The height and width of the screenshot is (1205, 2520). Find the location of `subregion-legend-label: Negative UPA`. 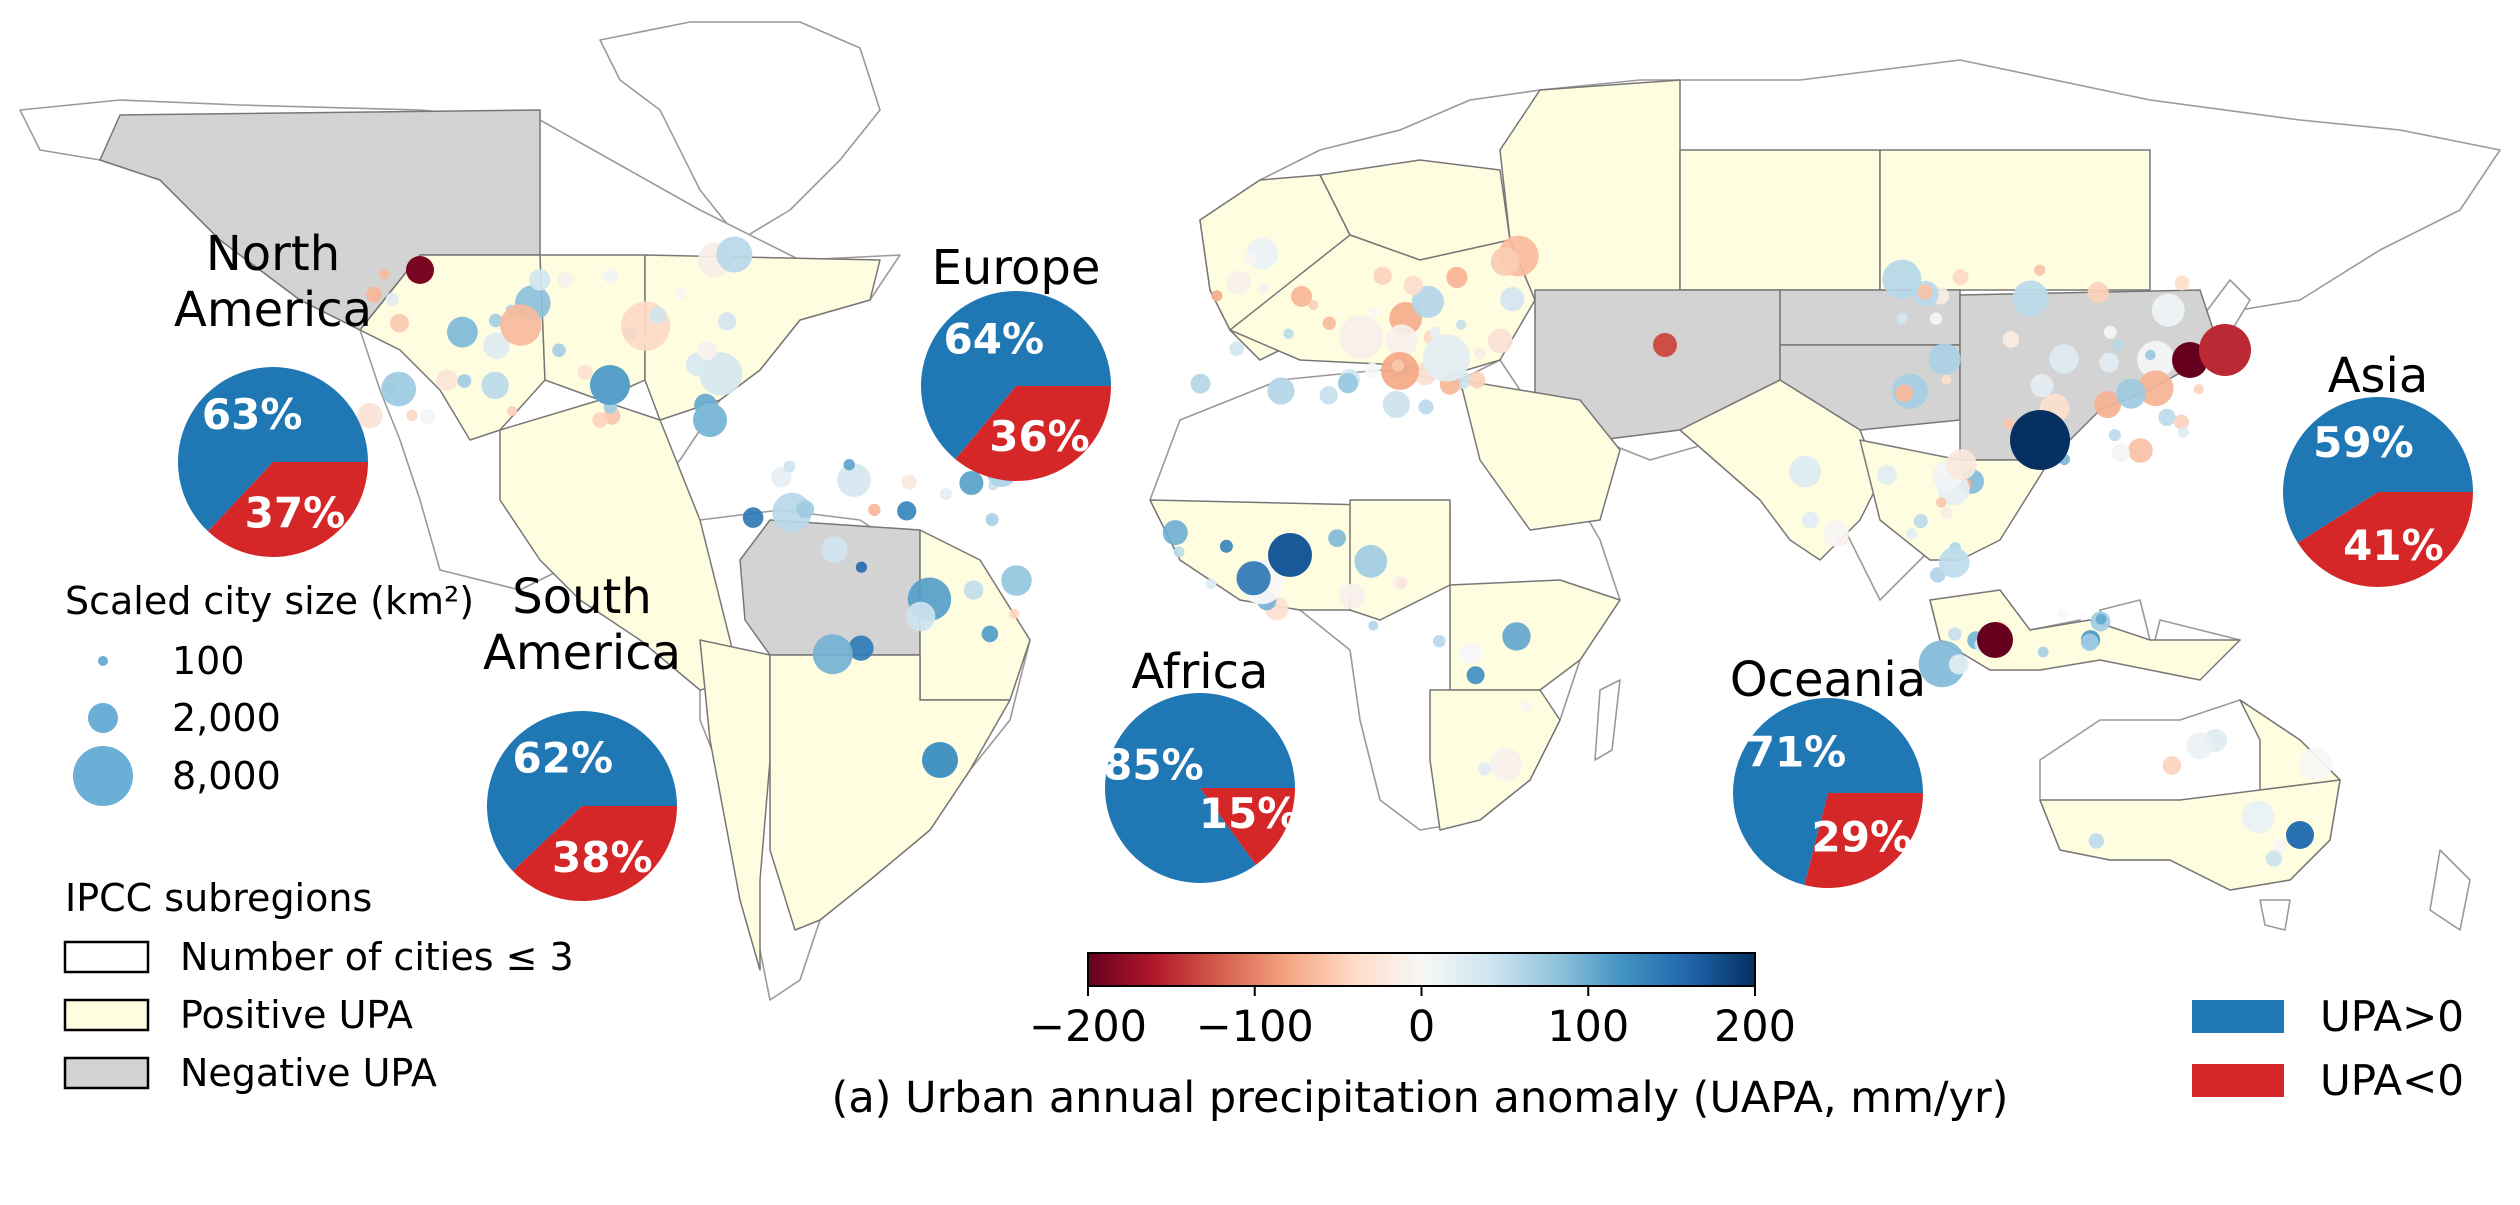

subregion-legend-label: Negative UPA is located at coordinates (308, 1073).